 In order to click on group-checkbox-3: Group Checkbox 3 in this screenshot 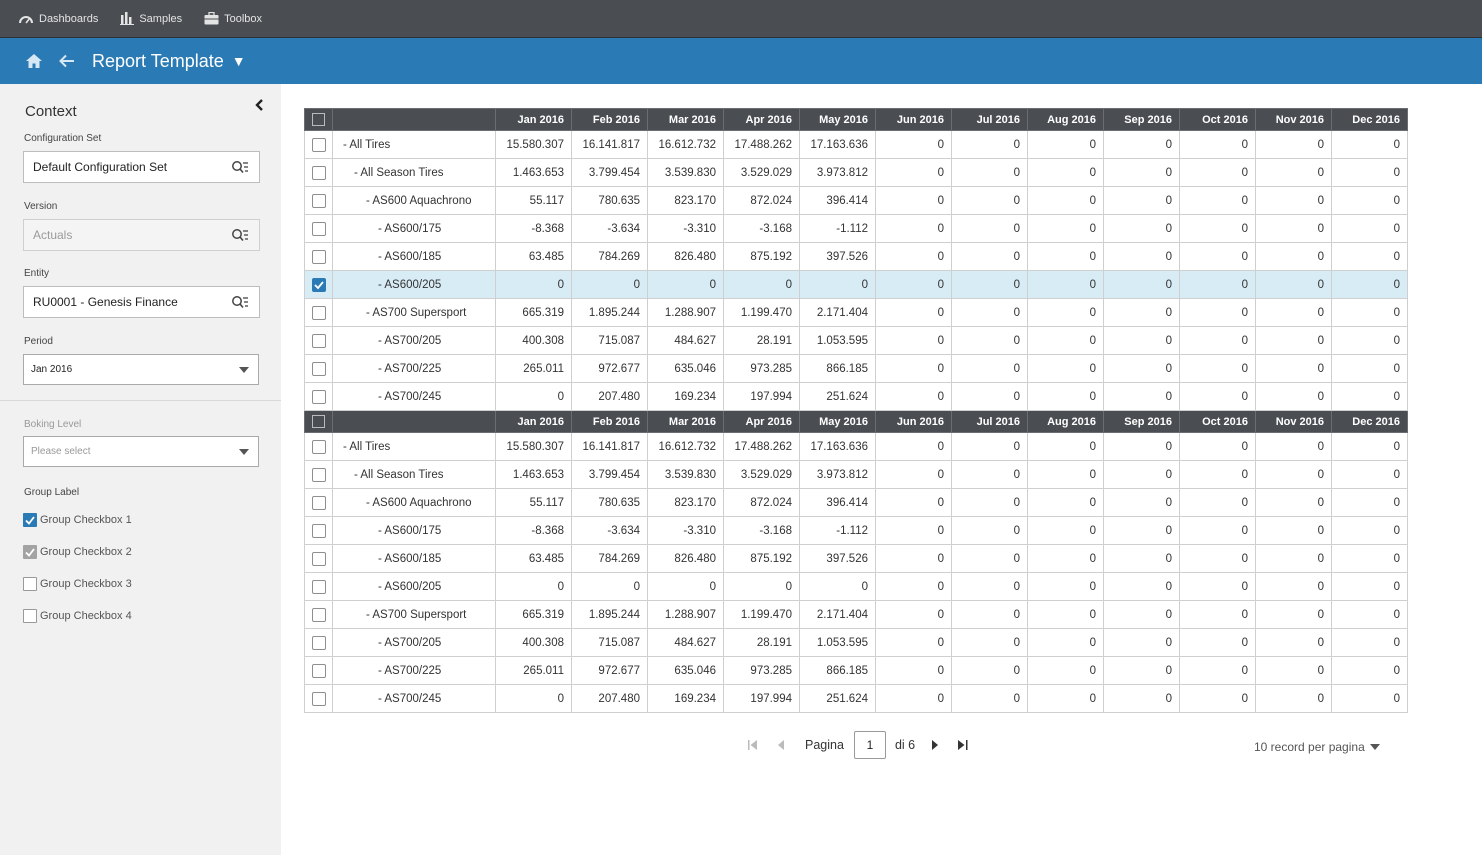, I will do `click(77, 584)`.